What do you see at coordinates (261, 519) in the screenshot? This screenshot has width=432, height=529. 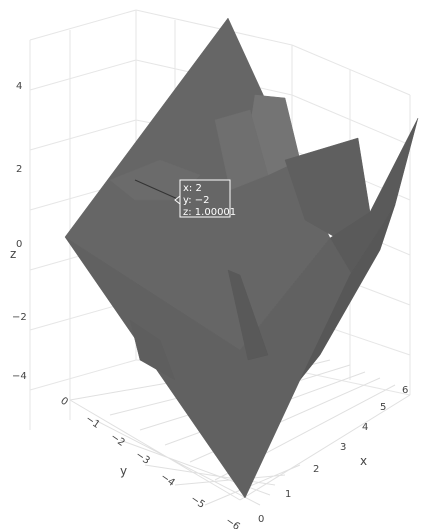 I see `x-tick-0: 0` at bounding box center [261, 519].